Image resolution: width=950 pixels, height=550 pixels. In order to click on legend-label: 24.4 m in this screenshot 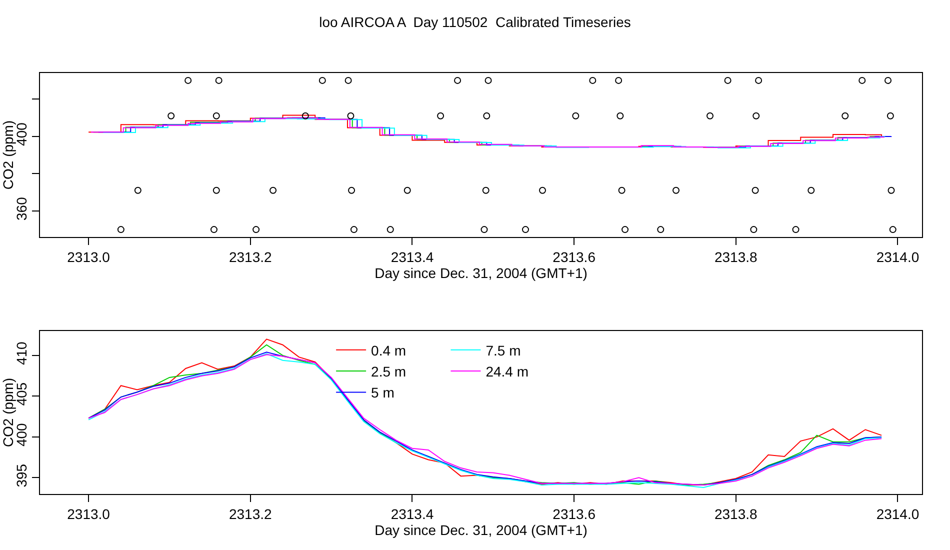, I will do `click(507, 372)`.